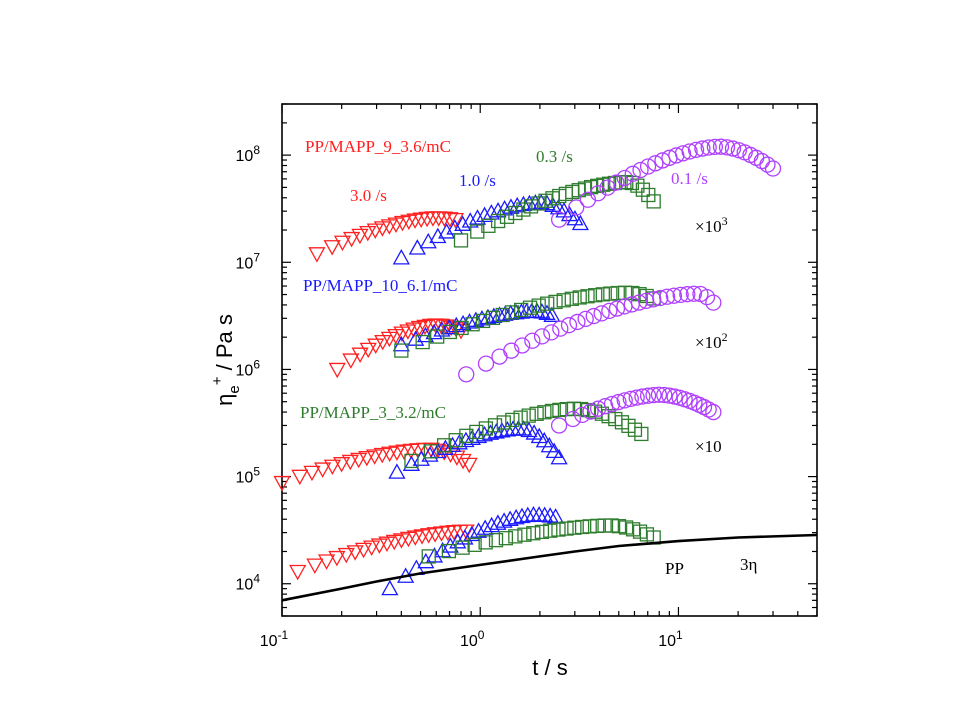 The image size is (960, 725). Describe the element at coordinates (248, 476) in the screenshot. I see `y-tick-label: 10⁵` at that location.